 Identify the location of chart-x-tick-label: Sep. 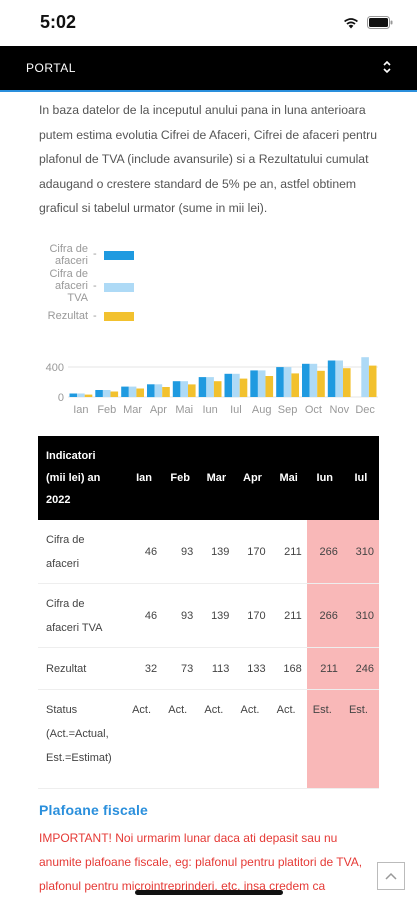
(288, 410).